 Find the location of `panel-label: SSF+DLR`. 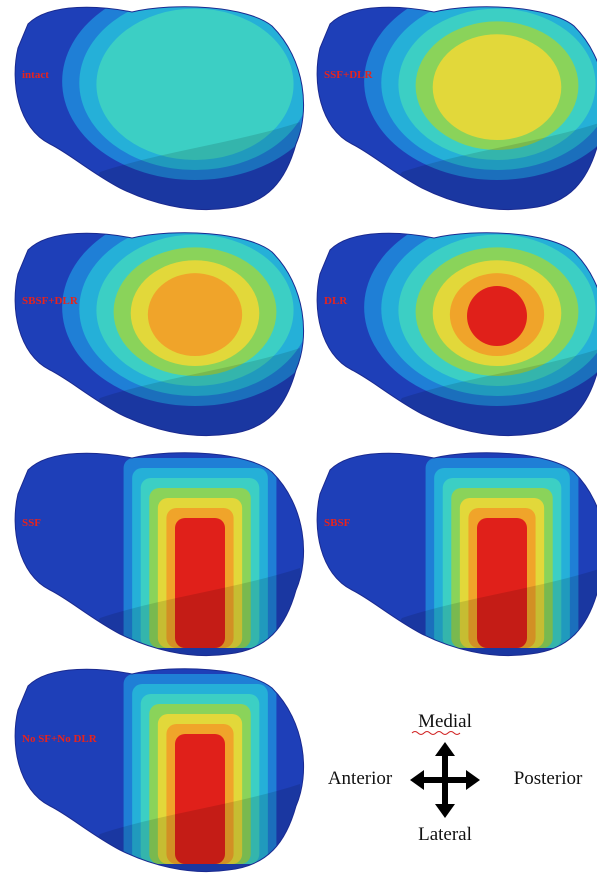

panel-label: SSF+DLR is located at coordinates (349, 75).